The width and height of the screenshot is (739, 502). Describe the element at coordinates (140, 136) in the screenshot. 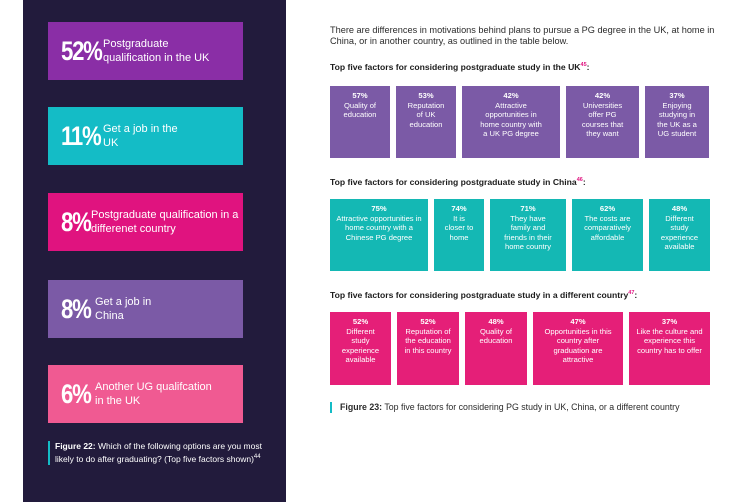

I see `stat-label: Get a job in the UK` at that location.